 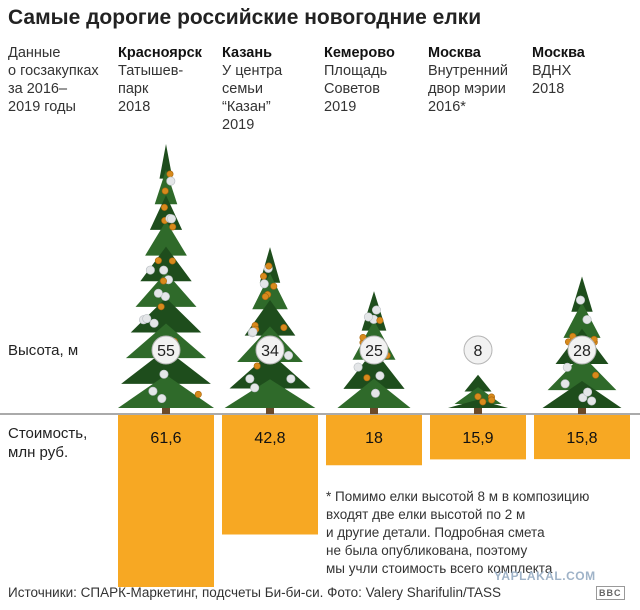 What do you see at coordinates (247, 53) in the screenshot?
I see `column-city: Казань` at bounding box center [247, 53].